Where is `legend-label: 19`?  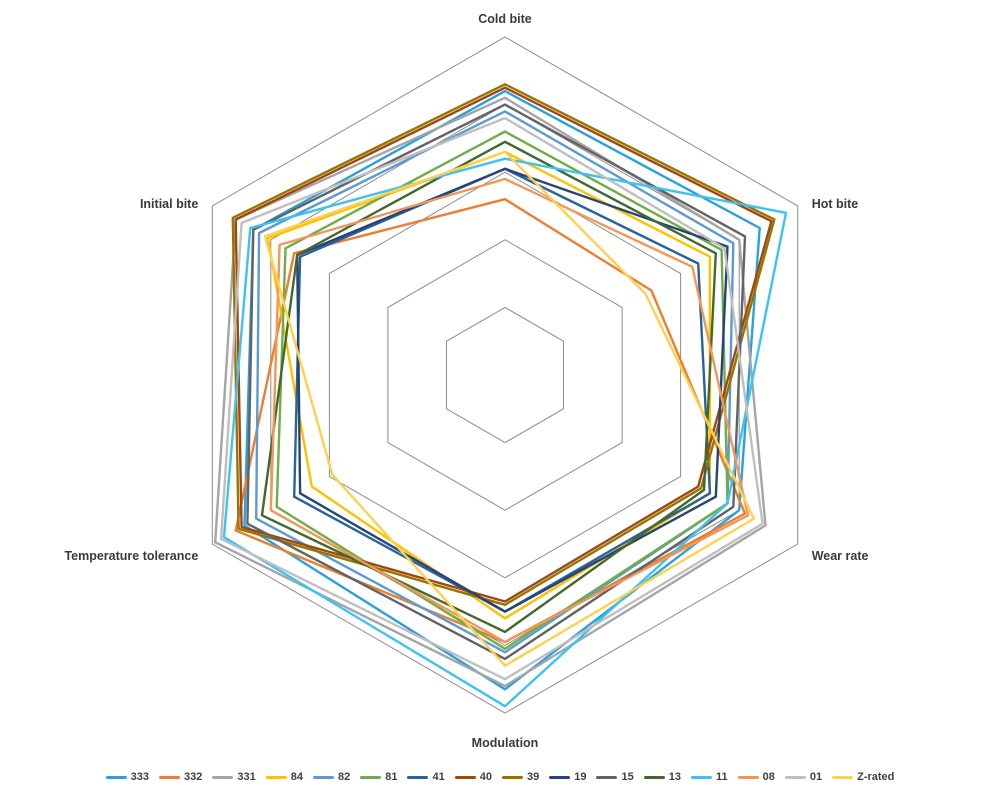
legend-label: 19 is located at coordinates (580, 777).